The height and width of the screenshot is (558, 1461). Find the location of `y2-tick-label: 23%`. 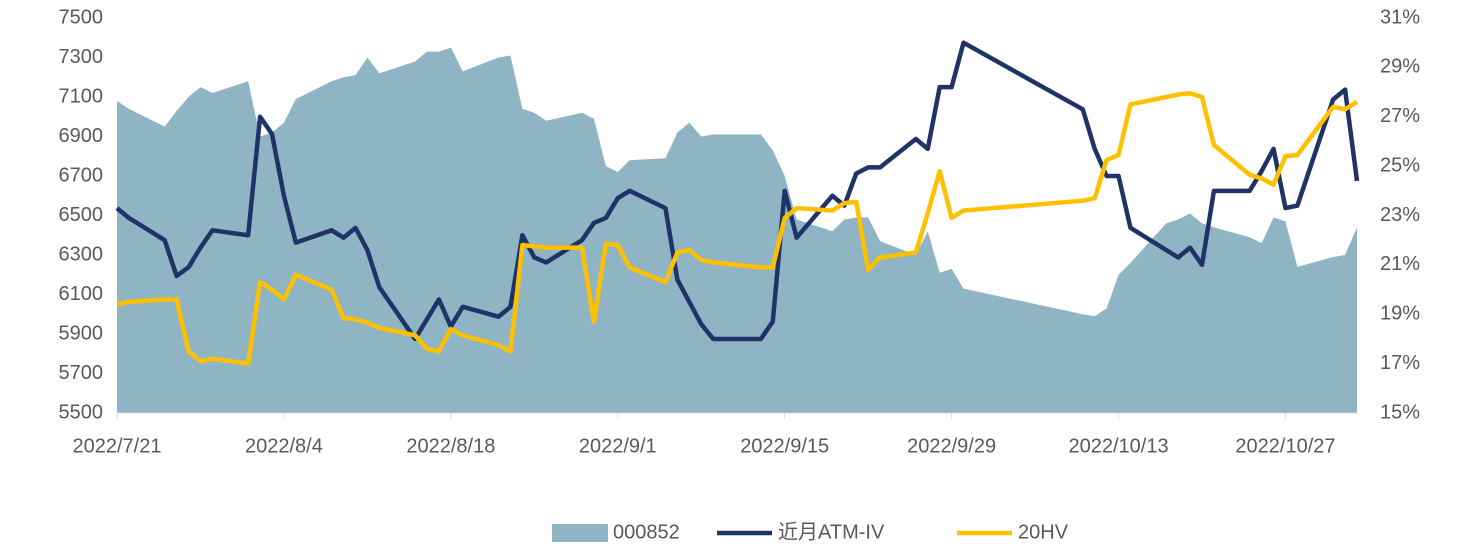

y2-tick-label: 23% is located at coordinates (1400, 215).